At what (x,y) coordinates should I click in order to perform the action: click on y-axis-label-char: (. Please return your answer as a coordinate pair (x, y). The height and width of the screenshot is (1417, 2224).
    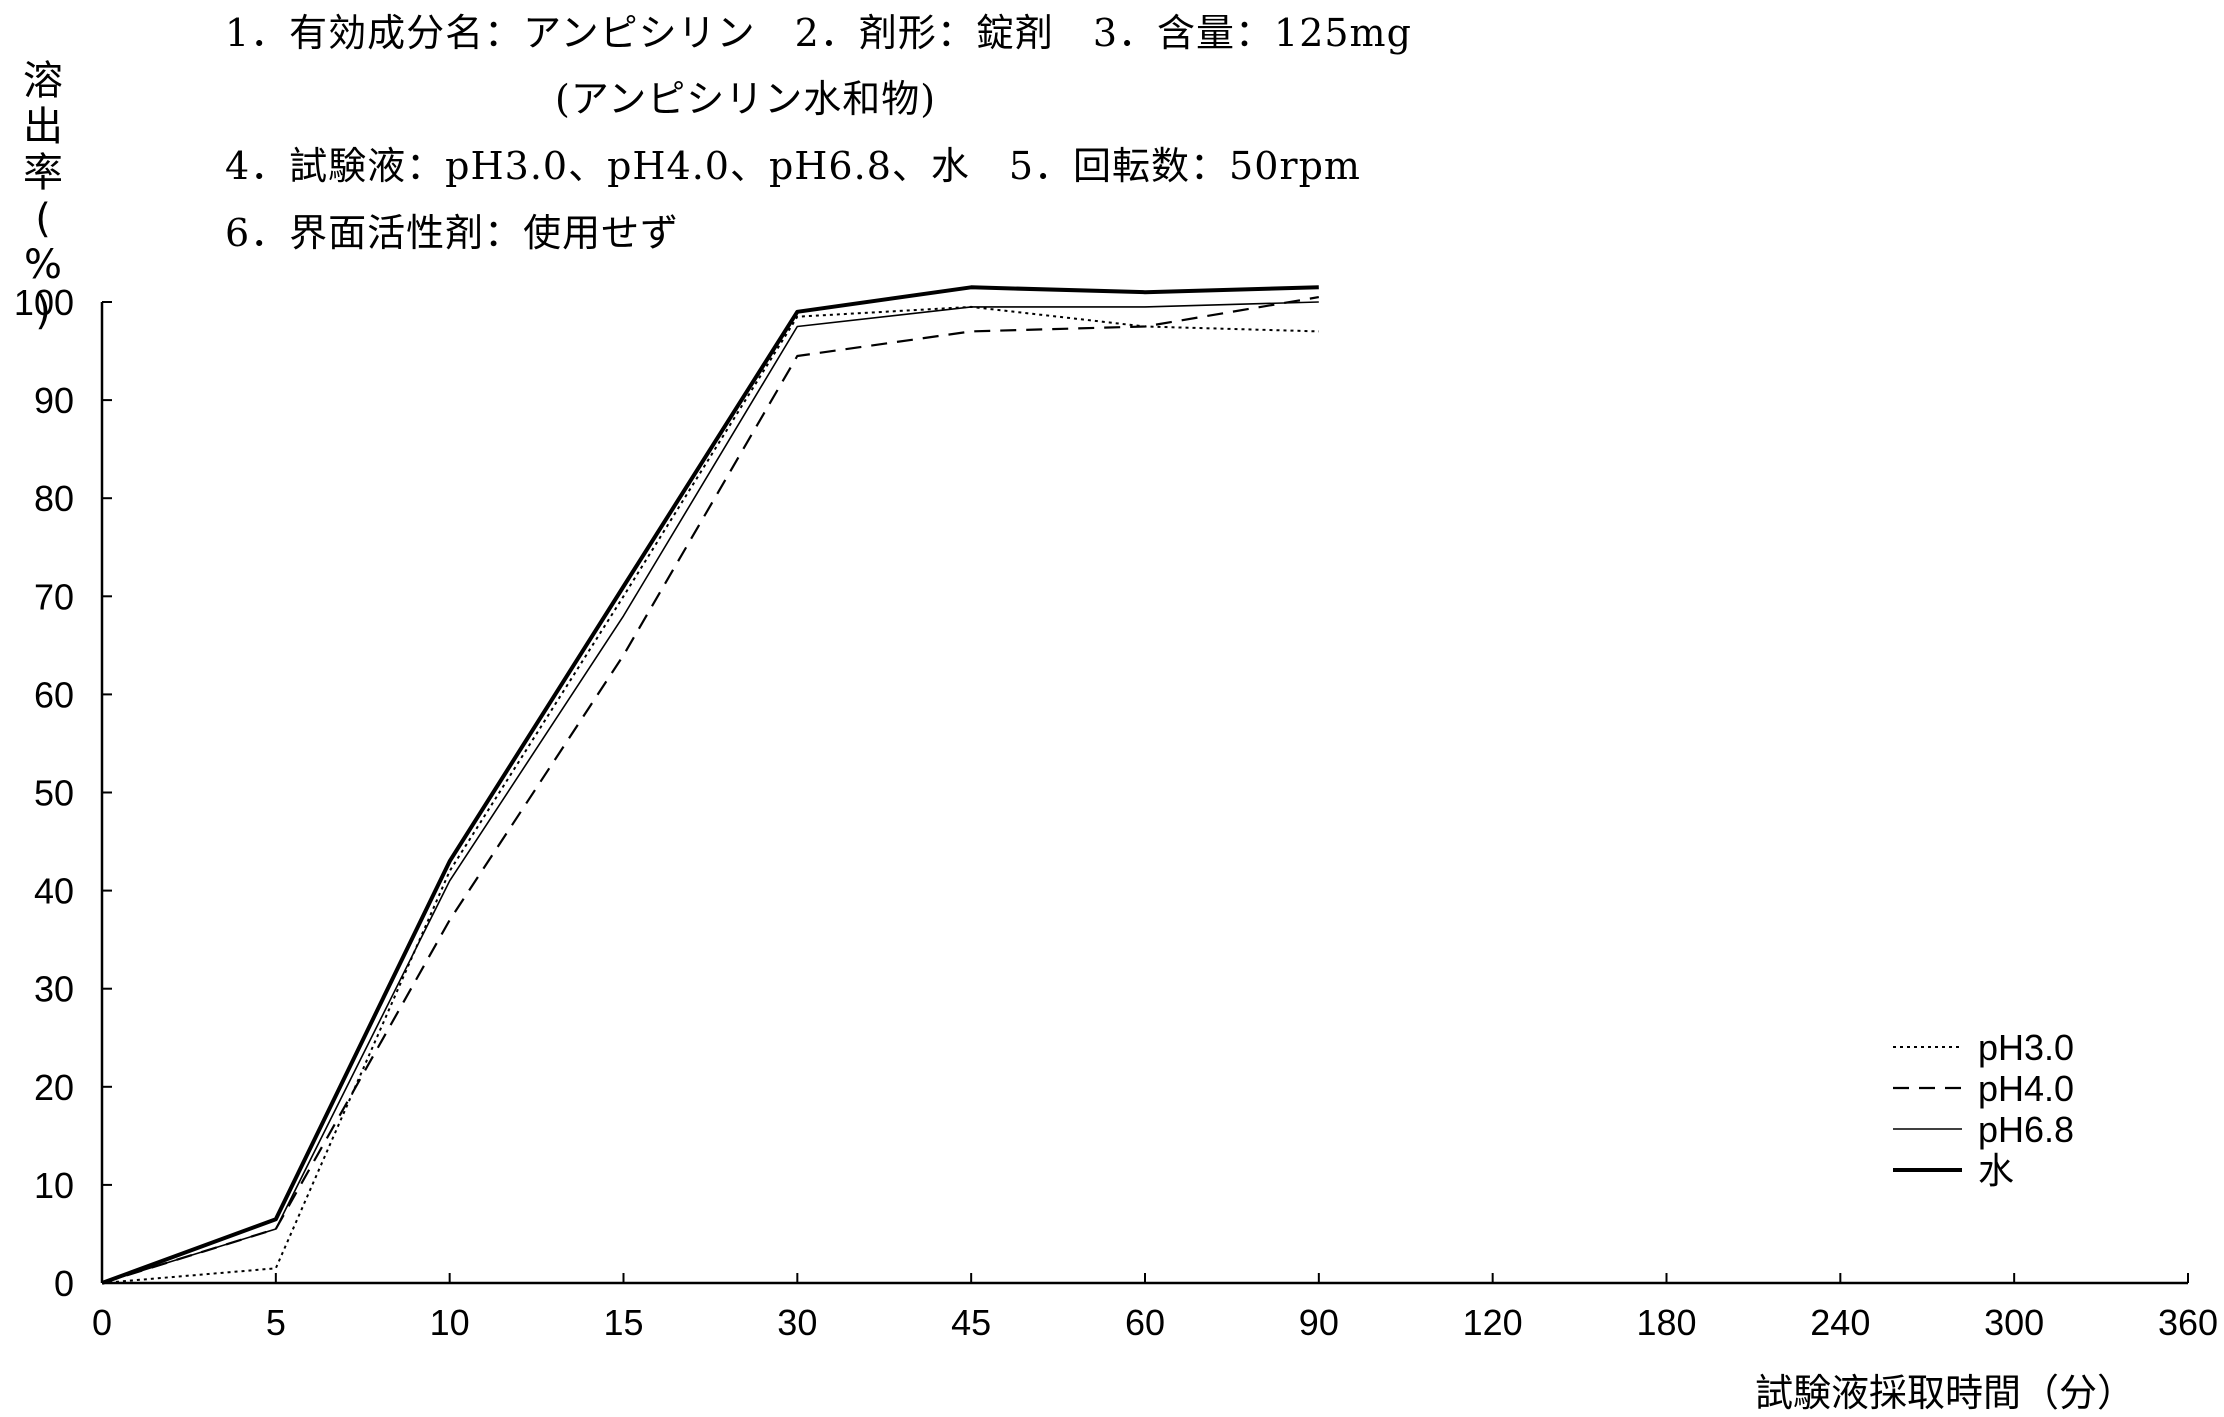
    Looking at the image, I should click on (43, 219).